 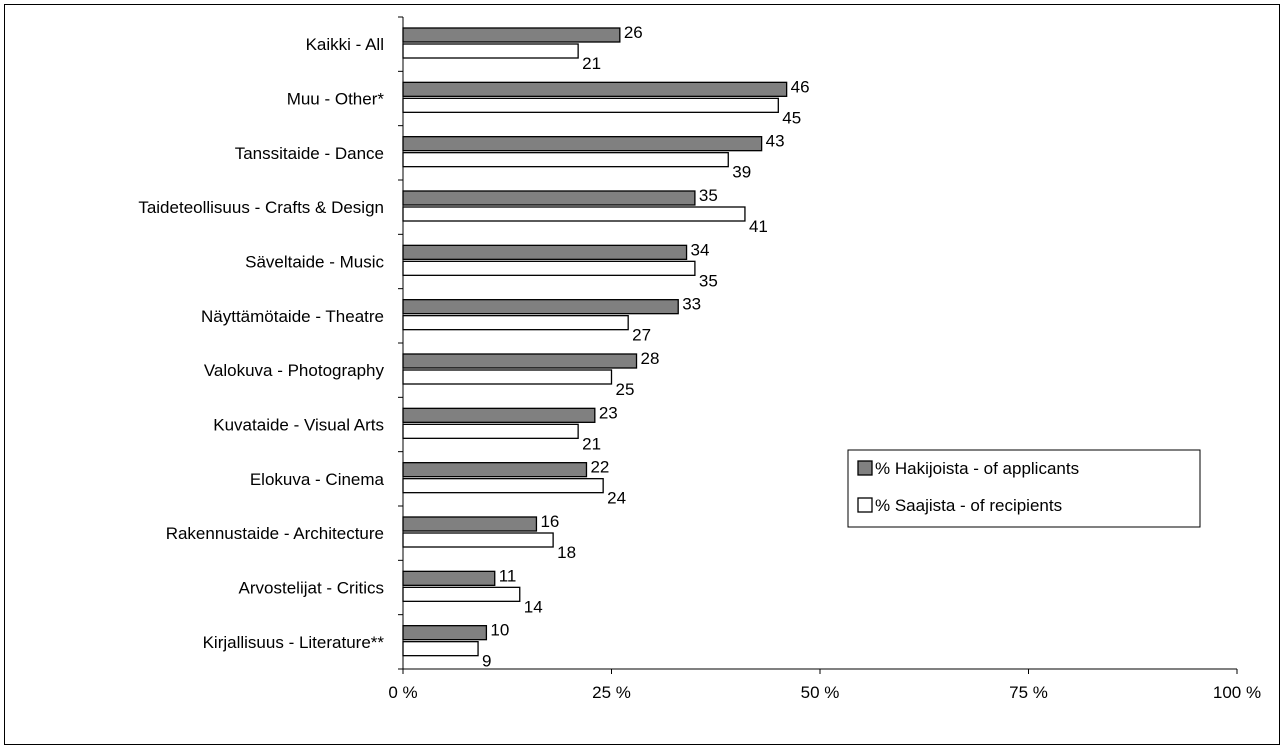 What do you see at coordinates (549, 521) in the screenshot?
I see `data-label-applicants: 16` at bounding box center [549, 521].